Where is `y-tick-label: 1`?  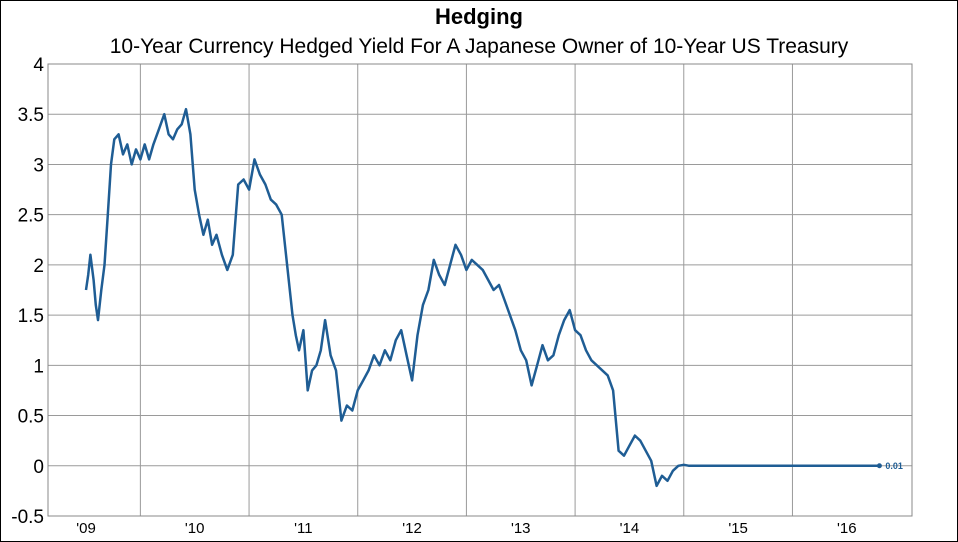 y-tick-label: 1 is located at coordinates (38, 366).